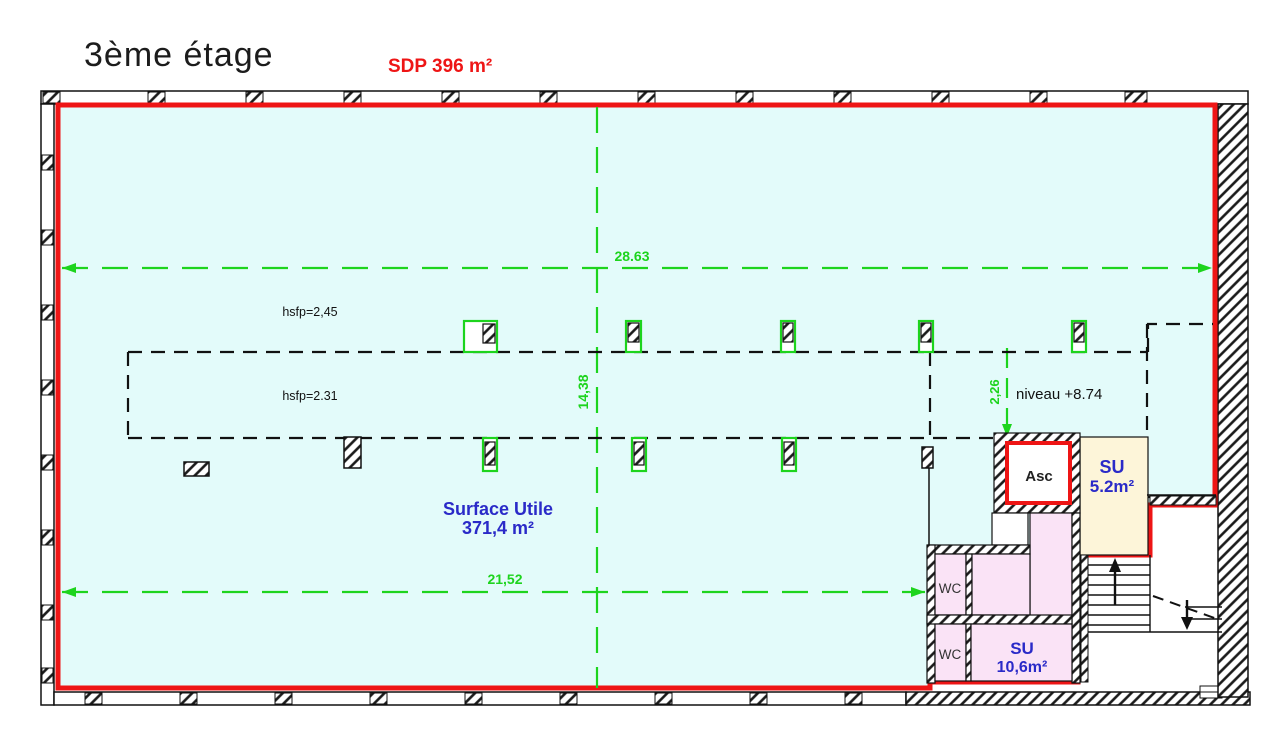 Image resolution: width=1280 pixels, height=729 pixels. What do you see at coordinates (440, 66) in the screenshot?
I see `sdp-area-label: SDP 396 m²` at bounding box center [440, 66].